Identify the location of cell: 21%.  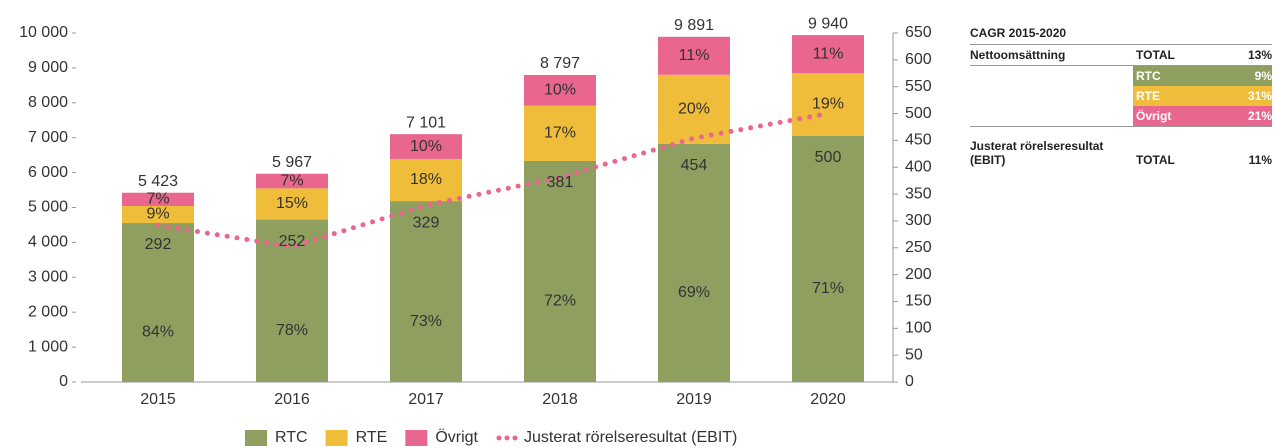
(1245, 116).